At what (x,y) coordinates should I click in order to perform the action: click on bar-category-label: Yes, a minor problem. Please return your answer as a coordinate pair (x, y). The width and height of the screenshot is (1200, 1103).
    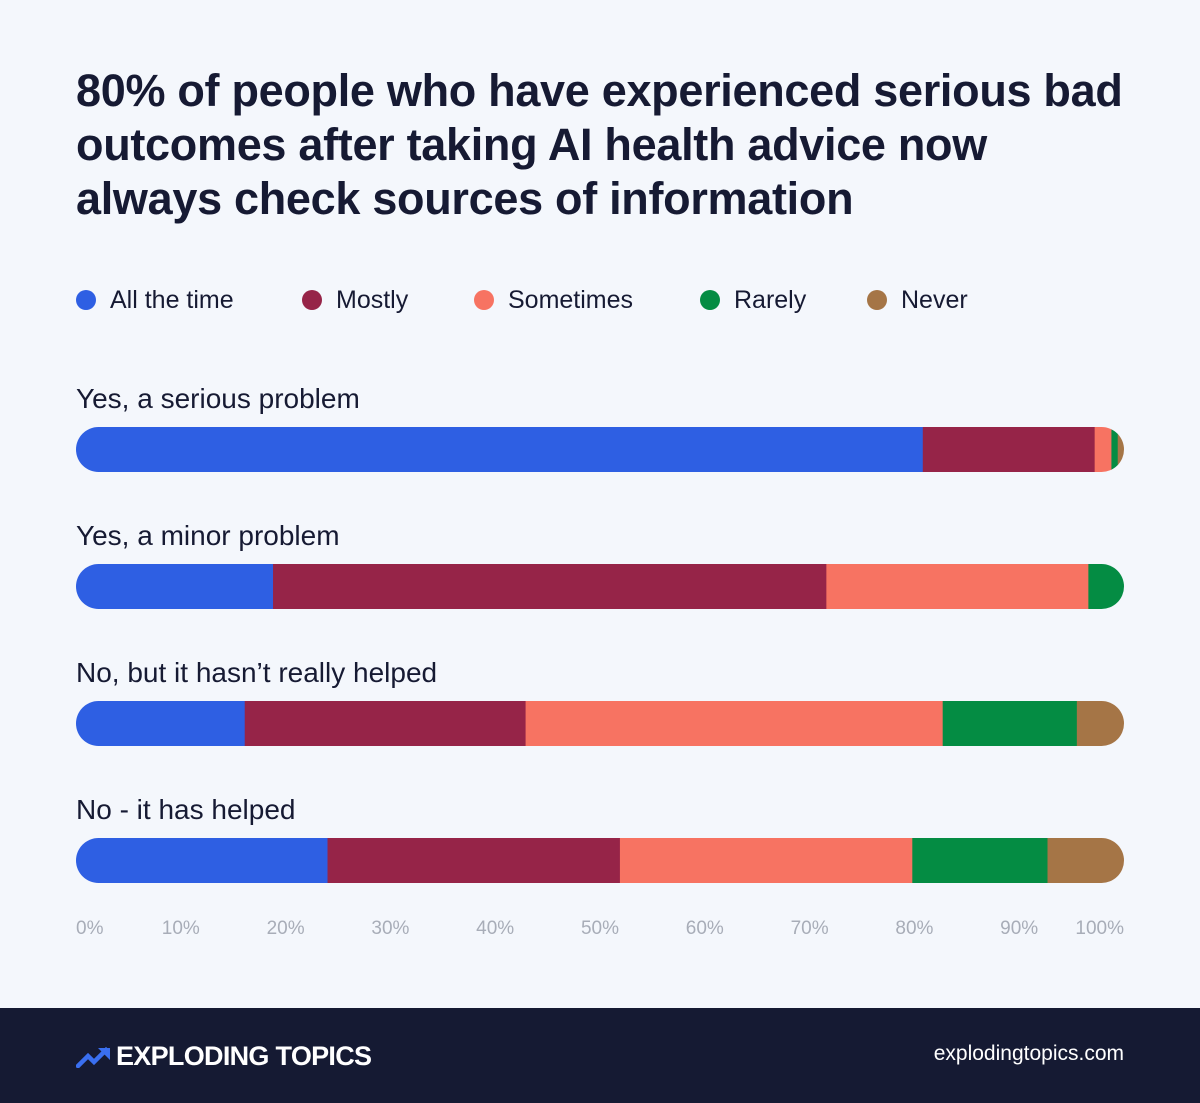
    Looking at the image, I should click on (208, 535).